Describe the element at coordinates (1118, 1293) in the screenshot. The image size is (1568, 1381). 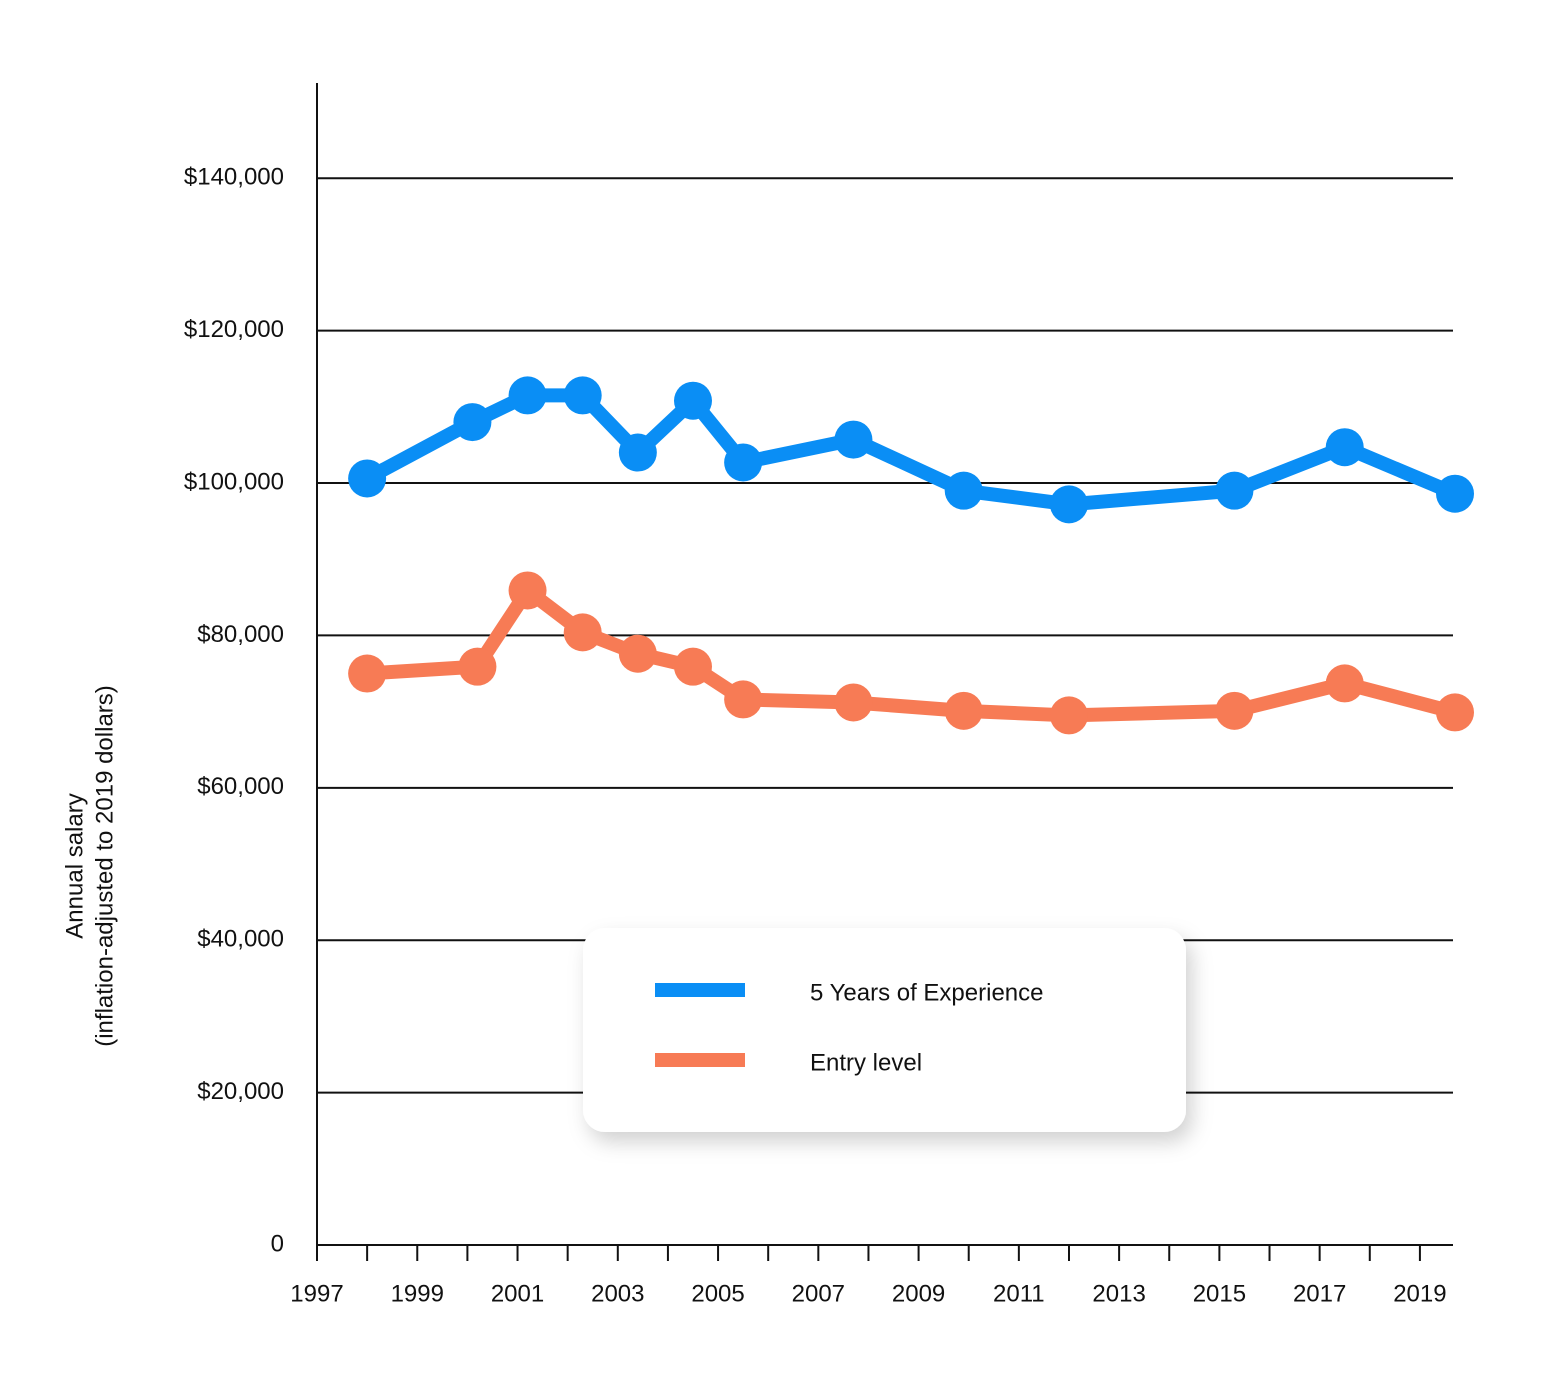
I see `x-tick-label: 2013` at that location.